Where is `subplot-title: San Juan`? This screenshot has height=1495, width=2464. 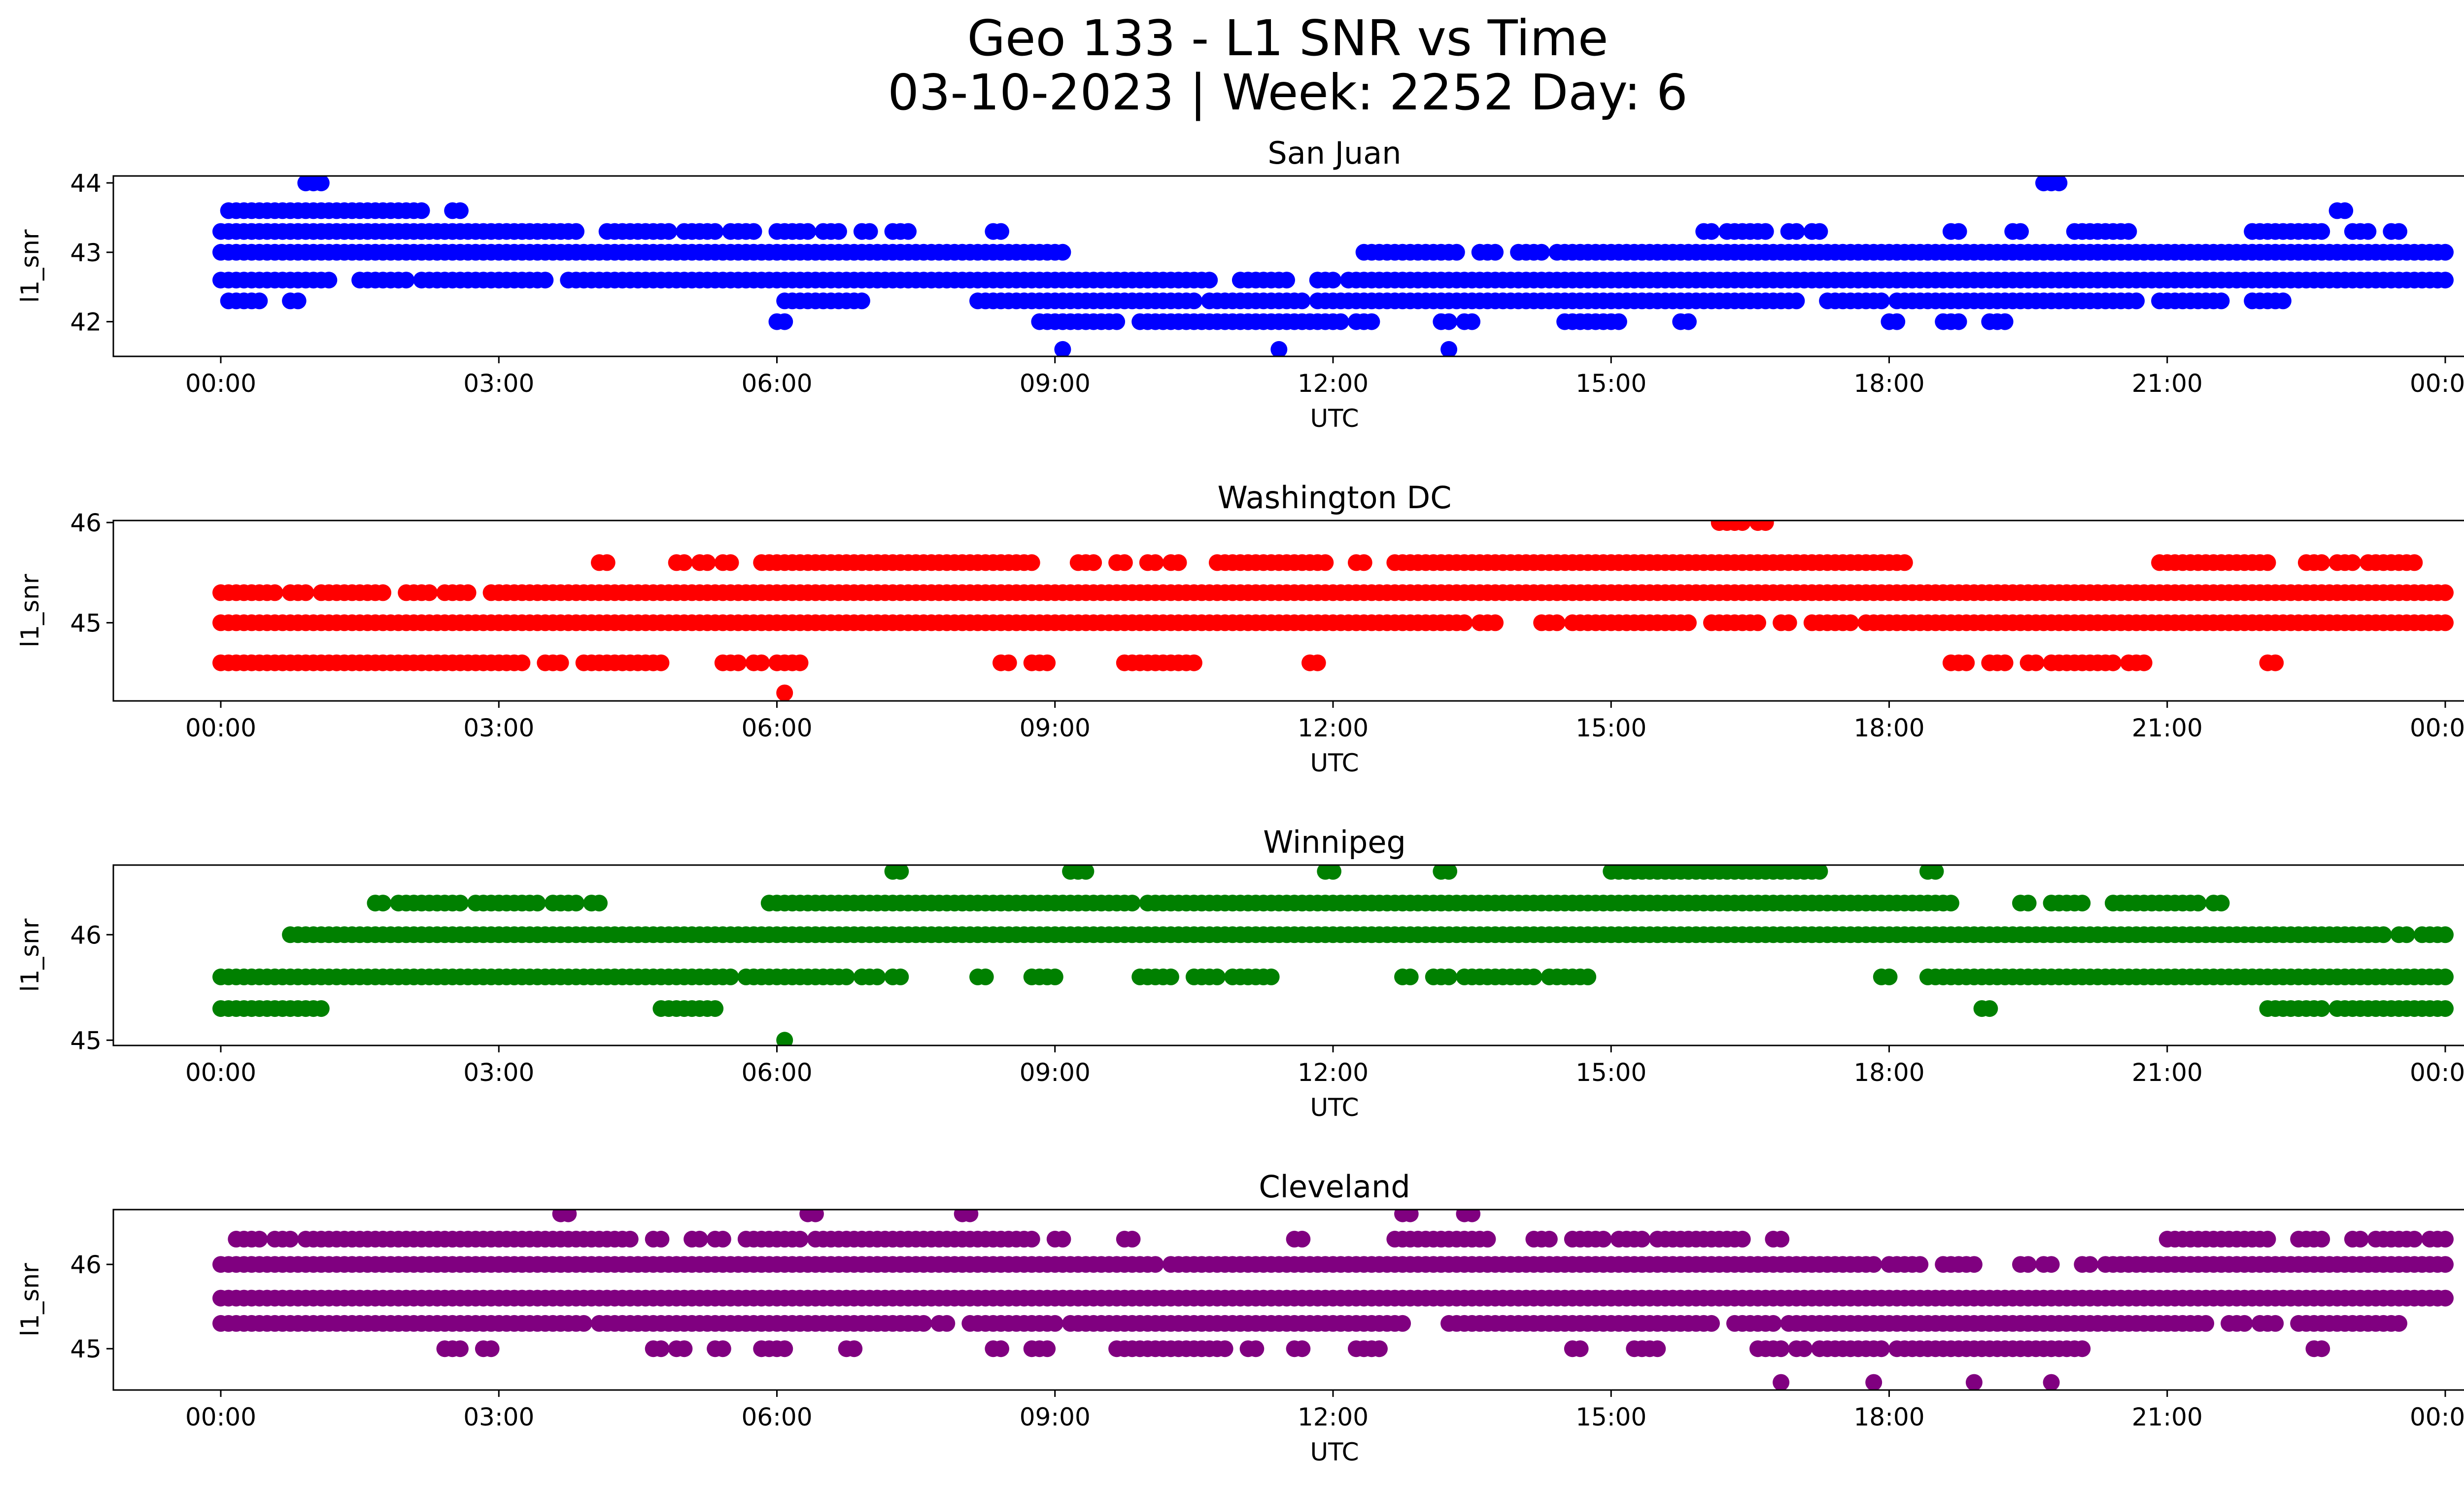
subplot-title: San Juan is located at coordinates (1334, 153).